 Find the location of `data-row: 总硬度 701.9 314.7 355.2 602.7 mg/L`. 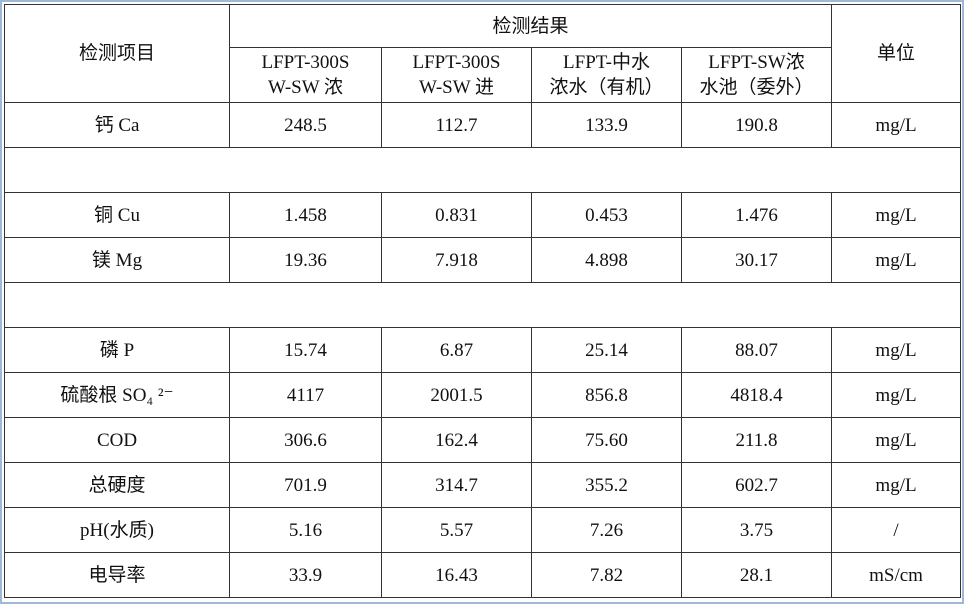

data-row: 总硬度 701.9 314.7 355.2 602.7 mg/L is located at coordinates (483, 485).